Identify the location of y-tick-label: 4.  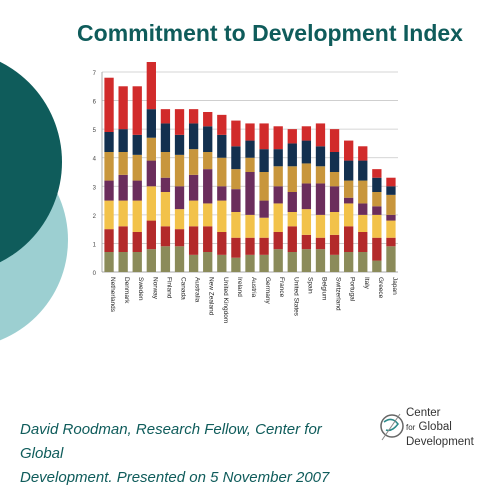
(95, 160).